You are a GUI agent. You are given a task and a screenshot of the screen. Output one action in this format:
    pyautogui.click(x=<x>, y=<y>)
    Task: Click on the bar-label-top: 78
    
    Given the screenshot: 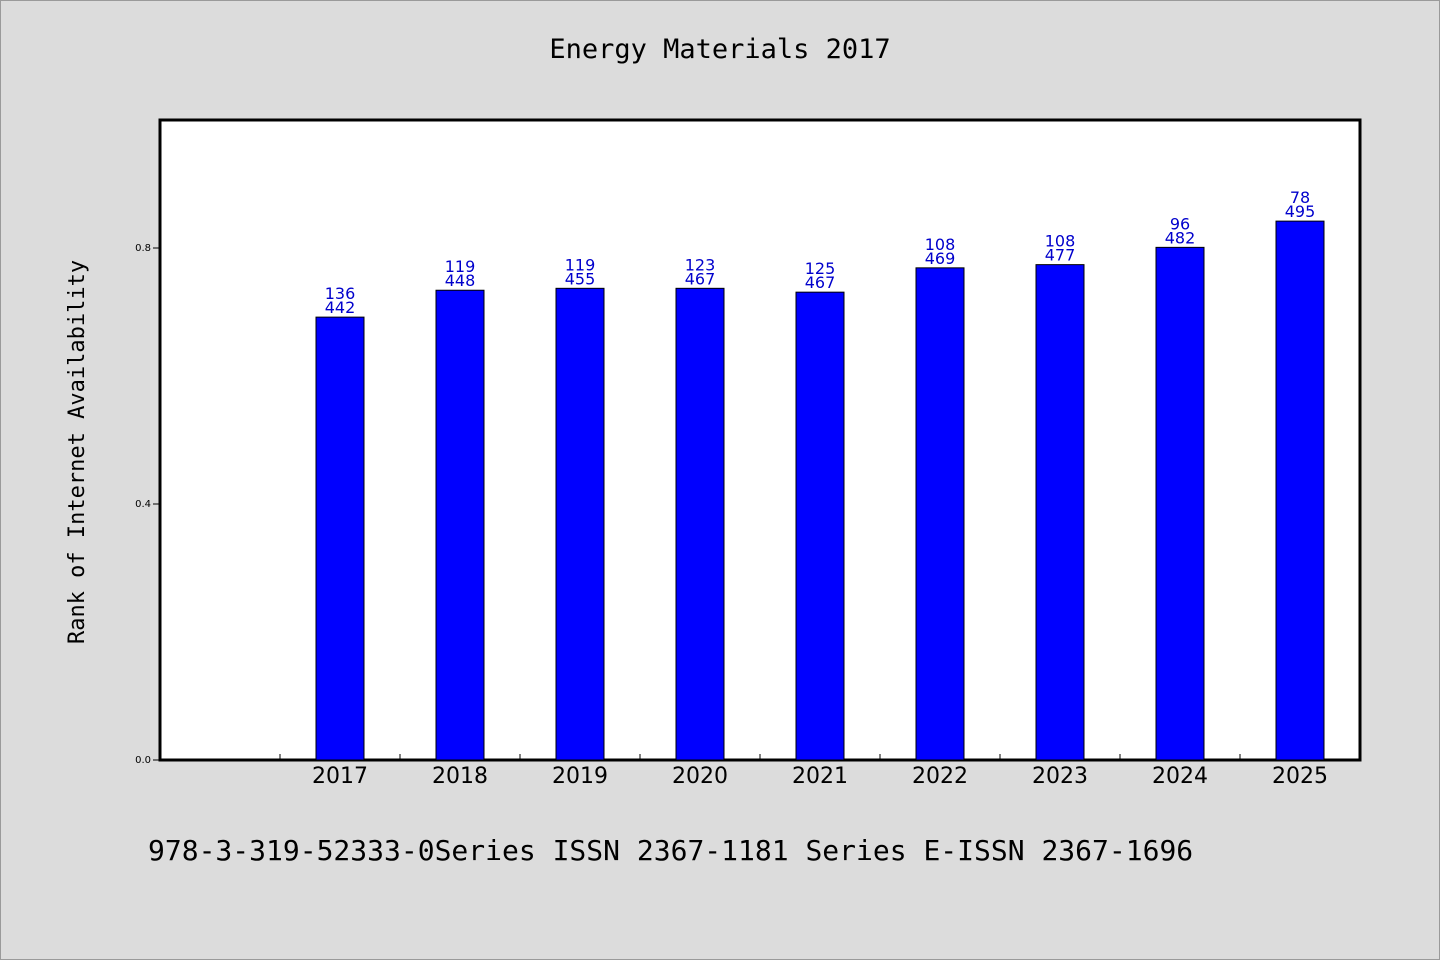 What is the action you would take?
    pyautogui.click(x=1300, y=197)
    